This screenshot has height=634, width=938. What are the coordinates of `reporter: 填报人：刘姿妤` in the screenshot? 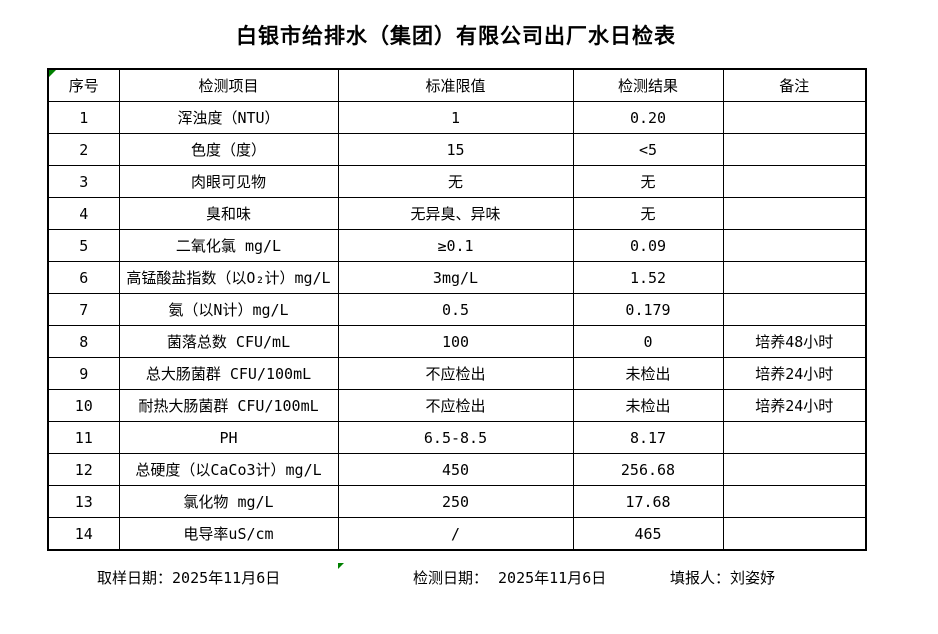 It's located at (722, 577).